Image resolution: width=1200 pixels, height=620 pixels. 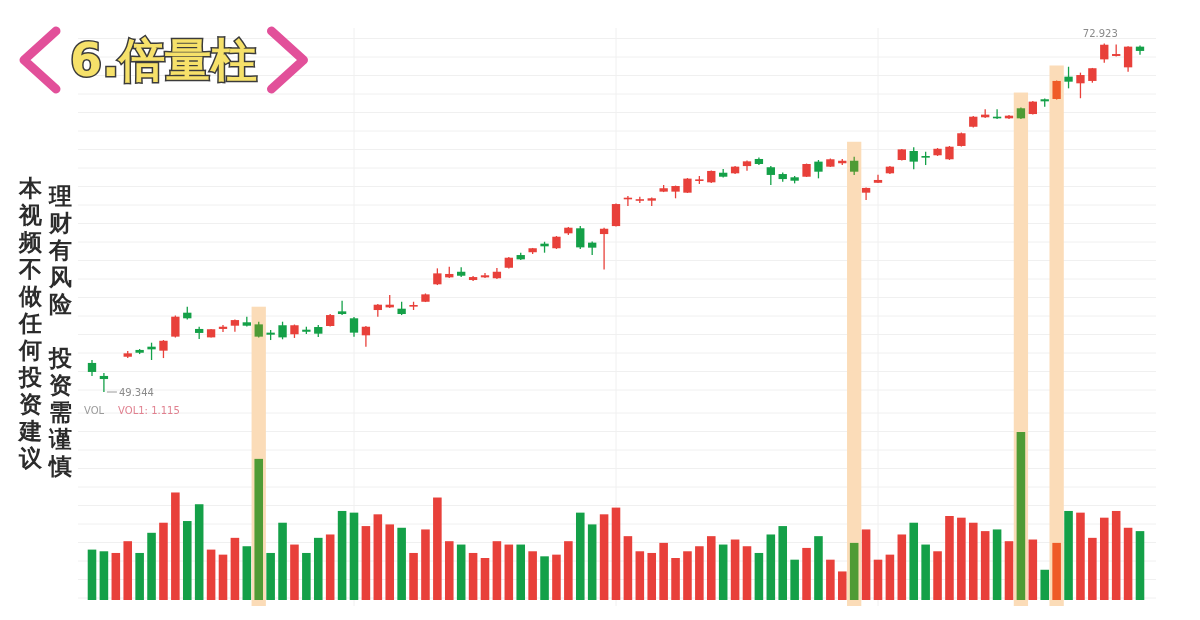 I want to click on text: 投资需谨慎, so click(x=59, y=412).